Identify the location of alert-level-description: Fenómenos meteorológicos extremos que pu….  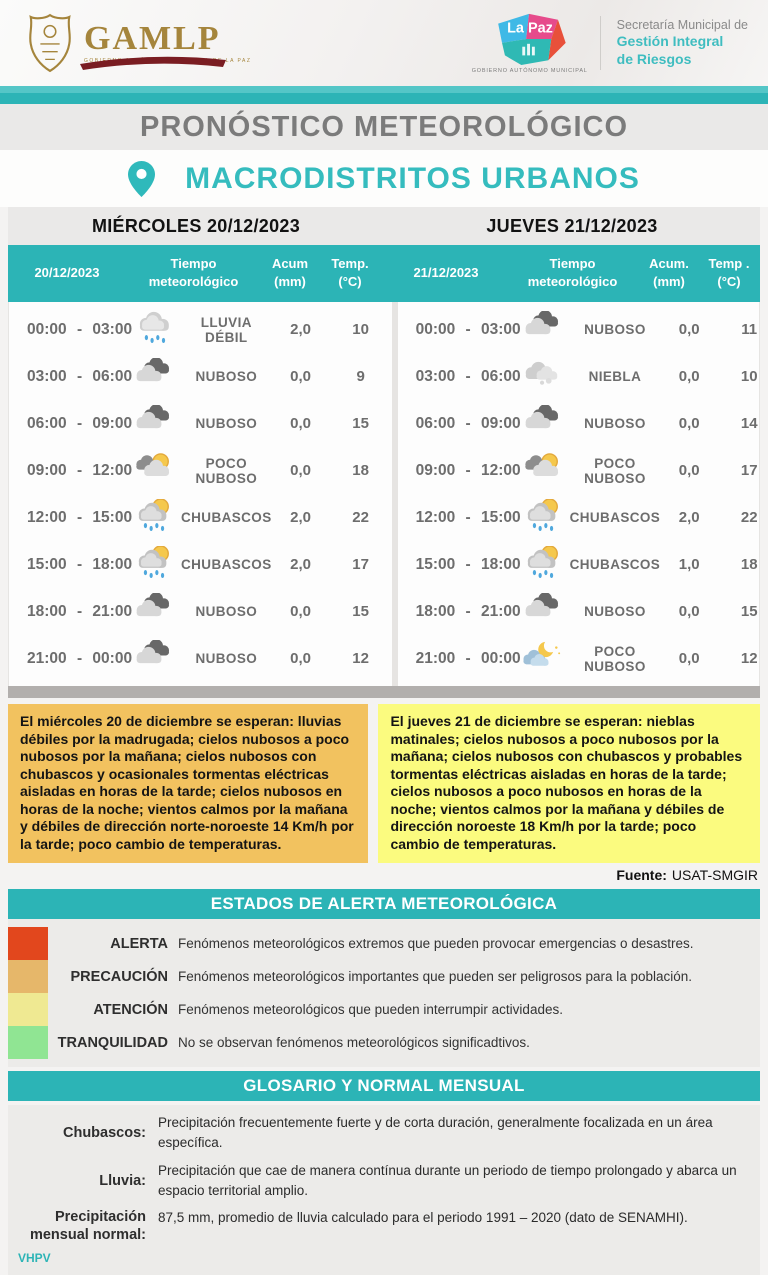
(436, 944).